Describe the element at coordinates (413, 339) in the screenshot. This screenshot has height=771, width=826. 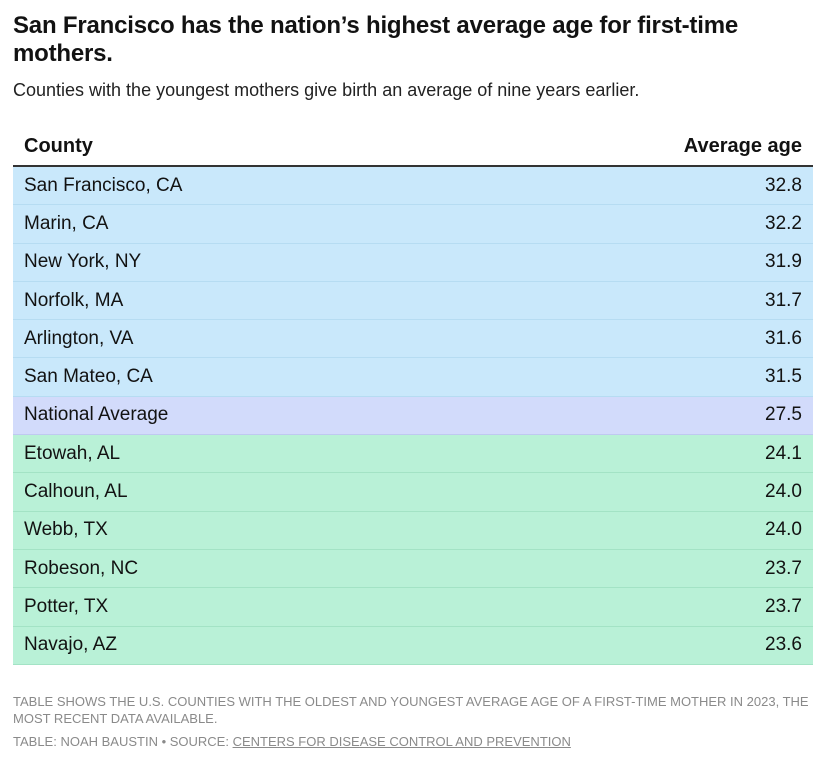
I see `table-row: Arlington, VA 31.6` at that location.